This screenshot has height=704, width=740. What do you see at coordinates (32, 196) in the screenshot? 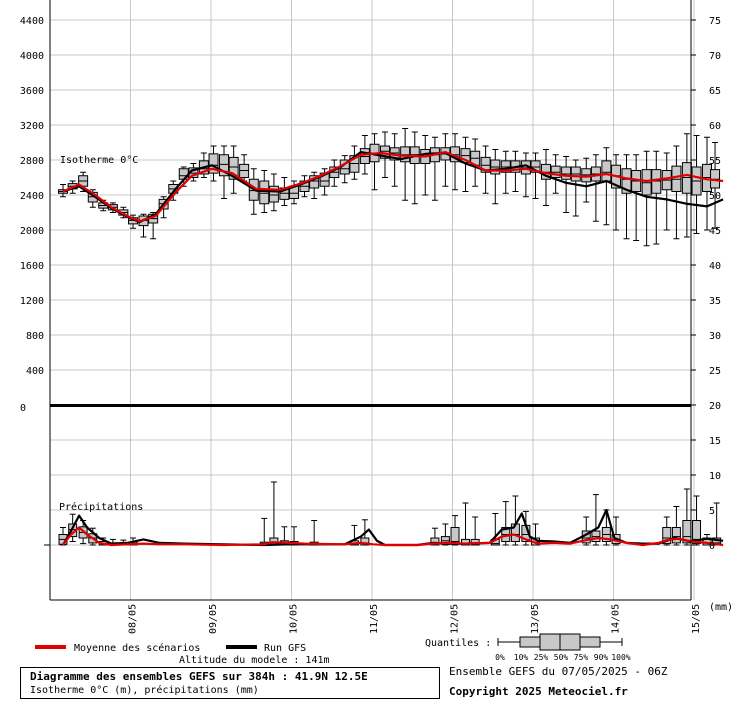
I see `y-tick-left: 2400` at bounding box center [32, 196].